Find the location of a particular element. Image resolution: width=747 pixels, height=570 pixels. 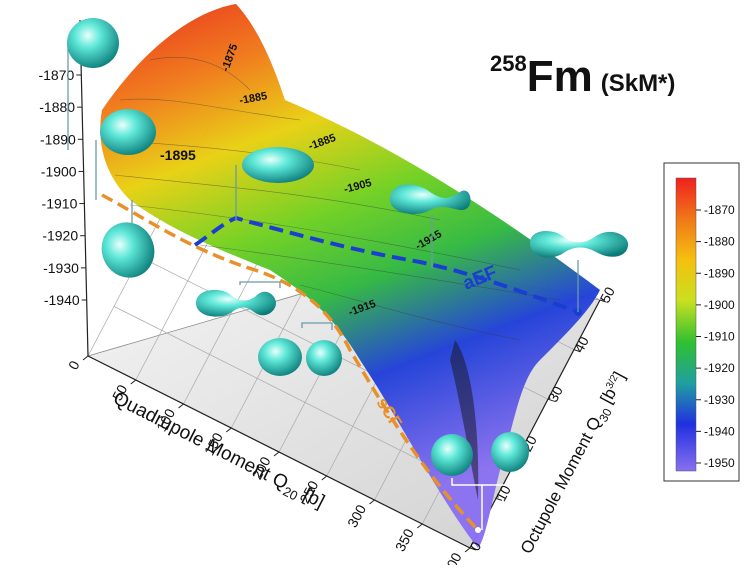

colorbar-tick-label: -1910 is located at coordinates (719, 337).